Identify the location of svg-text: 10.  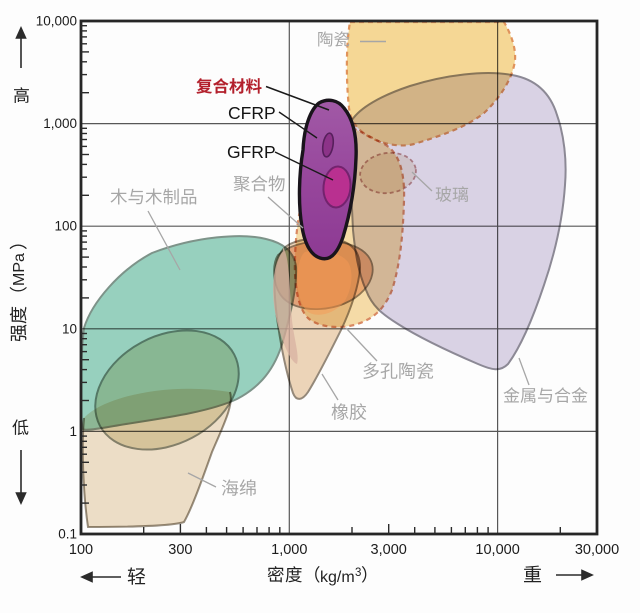
(69, 328).